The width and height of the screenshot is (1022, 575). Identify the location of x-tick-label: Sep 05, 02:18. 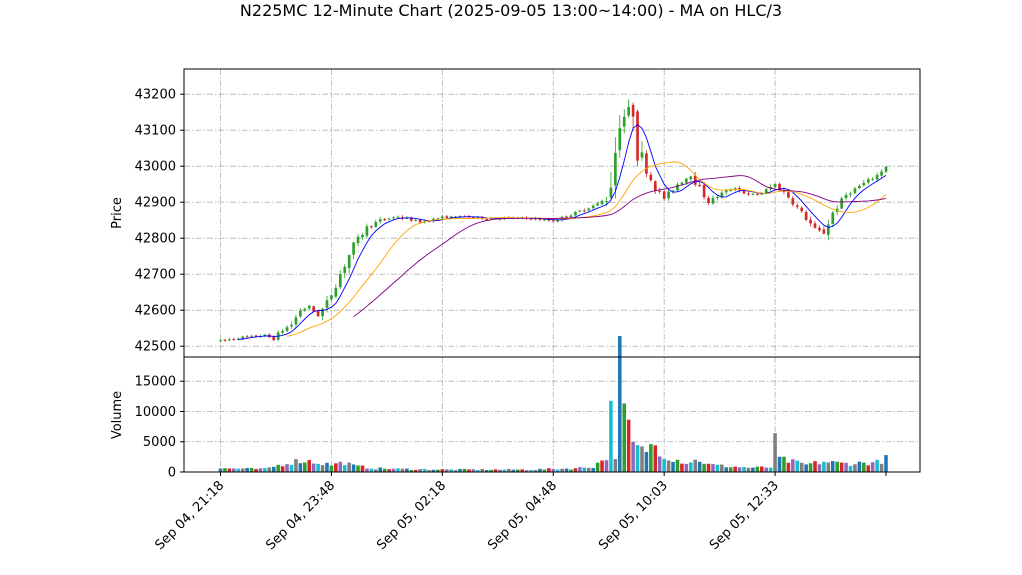
(411, 515).